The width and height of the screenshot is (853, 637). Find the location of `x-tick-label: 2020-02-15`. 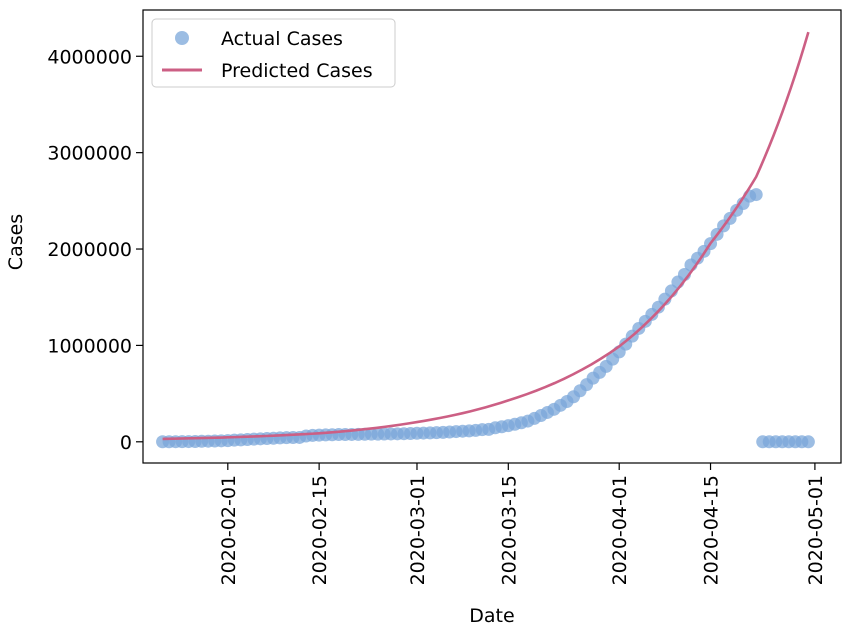

x-tick-label: 2020-02-15 is located at coordinates (320, 530).